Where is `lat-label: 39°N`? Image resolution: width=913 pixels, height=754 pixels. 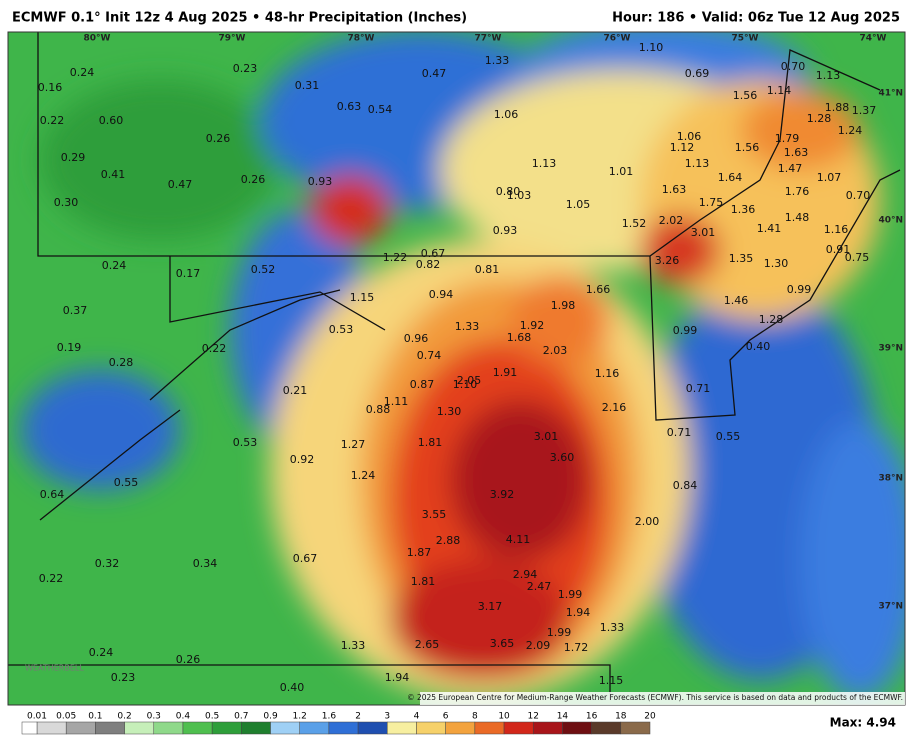 lat-label: 39°N is located at coordinates (890, 349).